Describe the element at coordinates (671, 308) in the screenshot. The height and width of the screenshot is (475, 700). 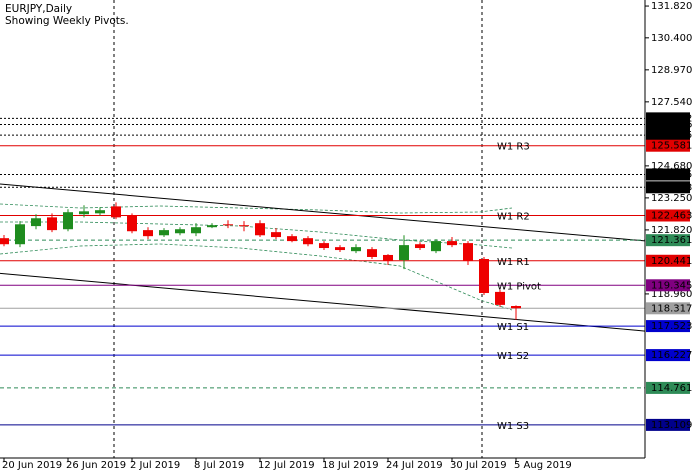
I see `price-label: 118.317` at that location.